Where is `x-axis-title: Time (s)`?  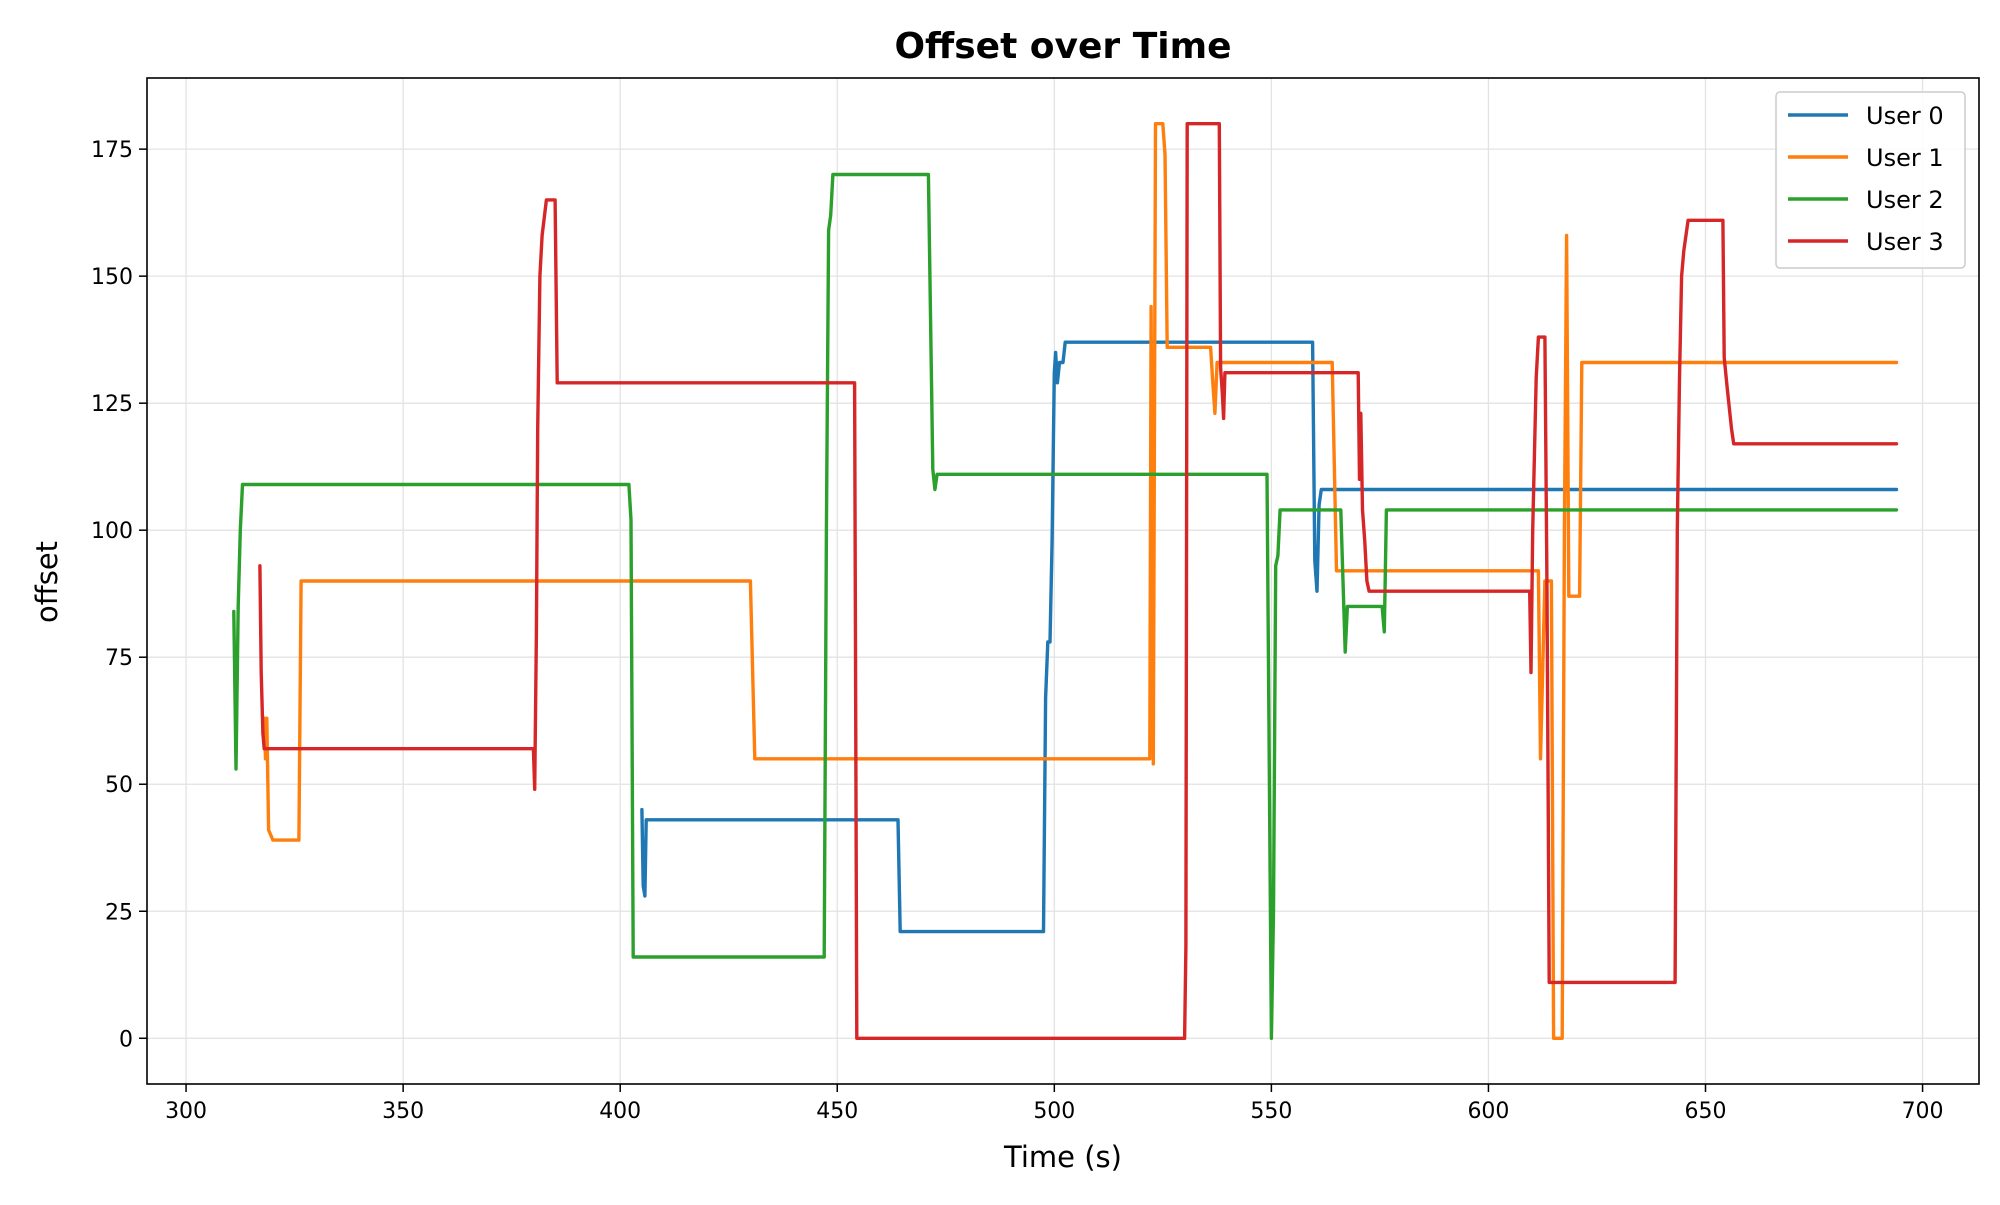 x-axis-title: Time (s) is located at coordinates (1062, 1157).